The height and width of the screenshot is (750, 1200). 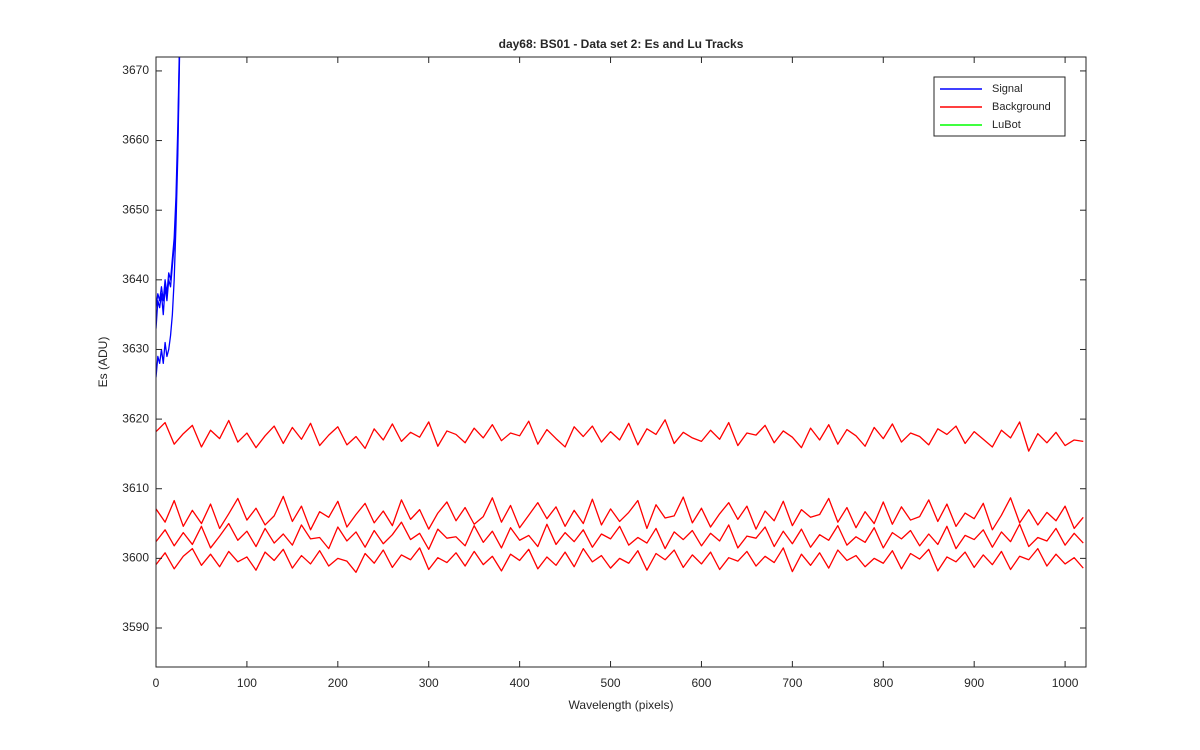 What do you see at coordinates (135, 488) in the screenshot?
I see `y-tick-label: 3610` at bounding box center [135, 488].